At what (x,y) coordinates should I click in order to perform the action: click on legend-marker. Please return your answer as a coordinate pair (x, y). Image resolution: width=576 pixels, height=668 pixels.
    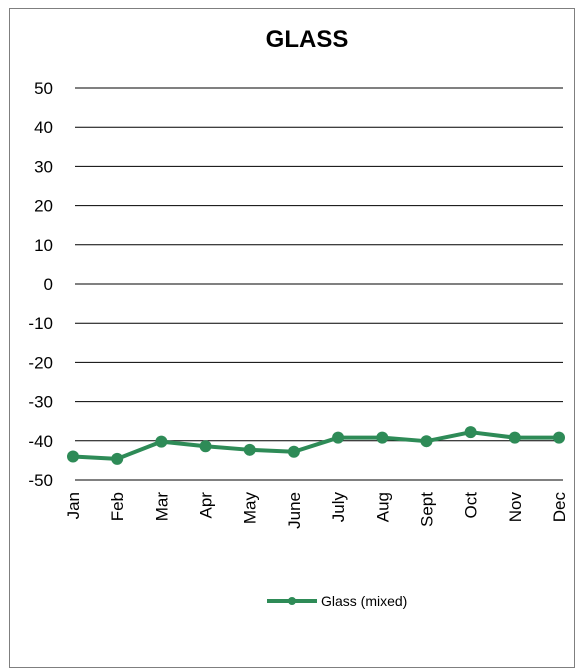
    Looking at the image, I should click on (292, 601).